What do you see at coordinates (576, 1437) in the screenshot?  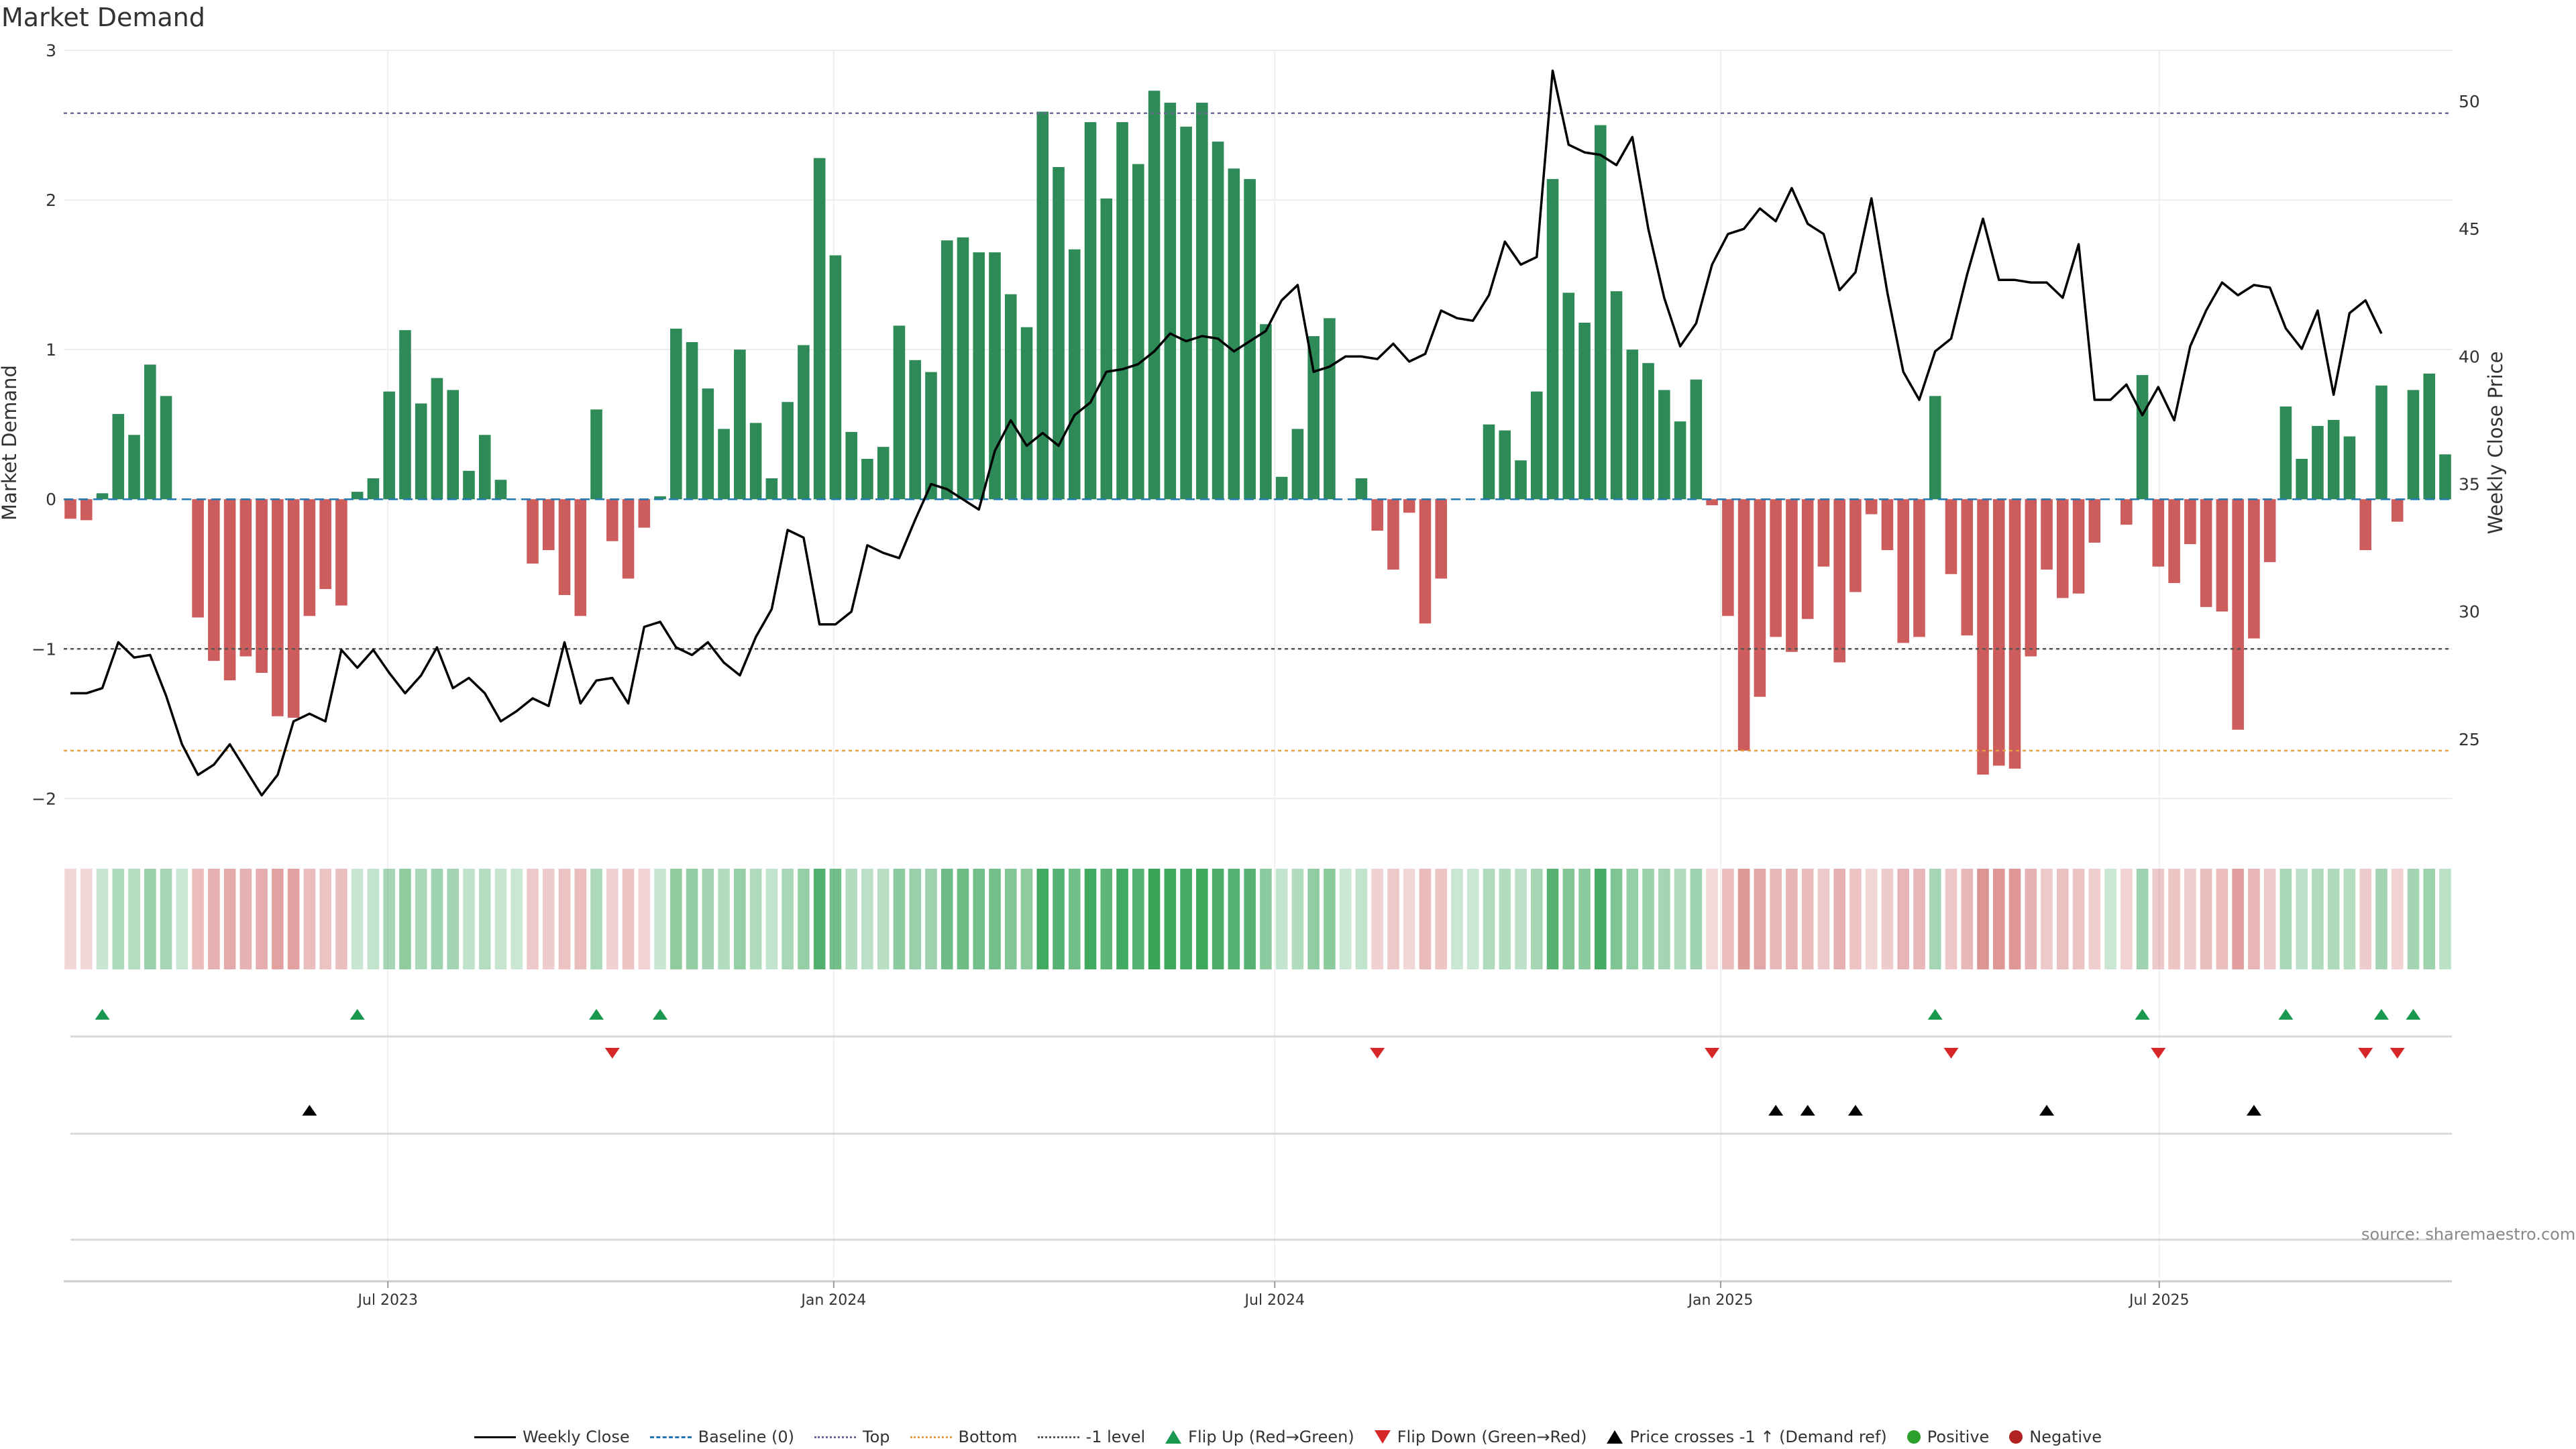 I see `legend-label: Weekly Close` at bounding box center [576, 1437].